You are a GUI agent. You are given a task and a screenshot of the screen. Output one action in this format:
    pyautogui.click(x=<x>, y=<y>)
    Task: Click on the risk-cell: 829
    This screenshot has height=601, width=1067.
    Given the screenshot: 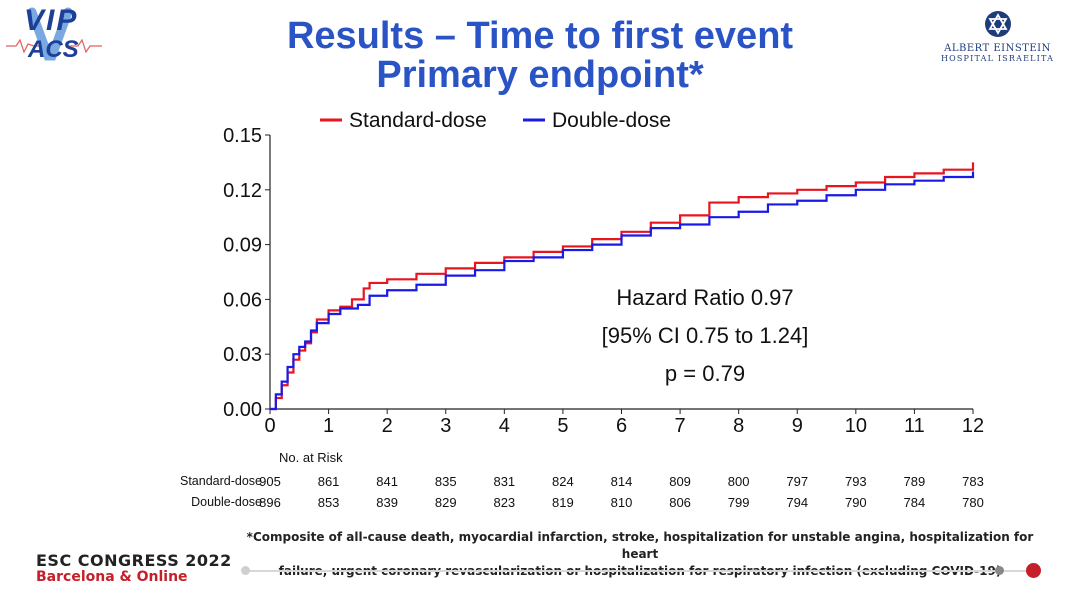 What is the action you would take?
    pyautogui.click(x=445, y=502)
    